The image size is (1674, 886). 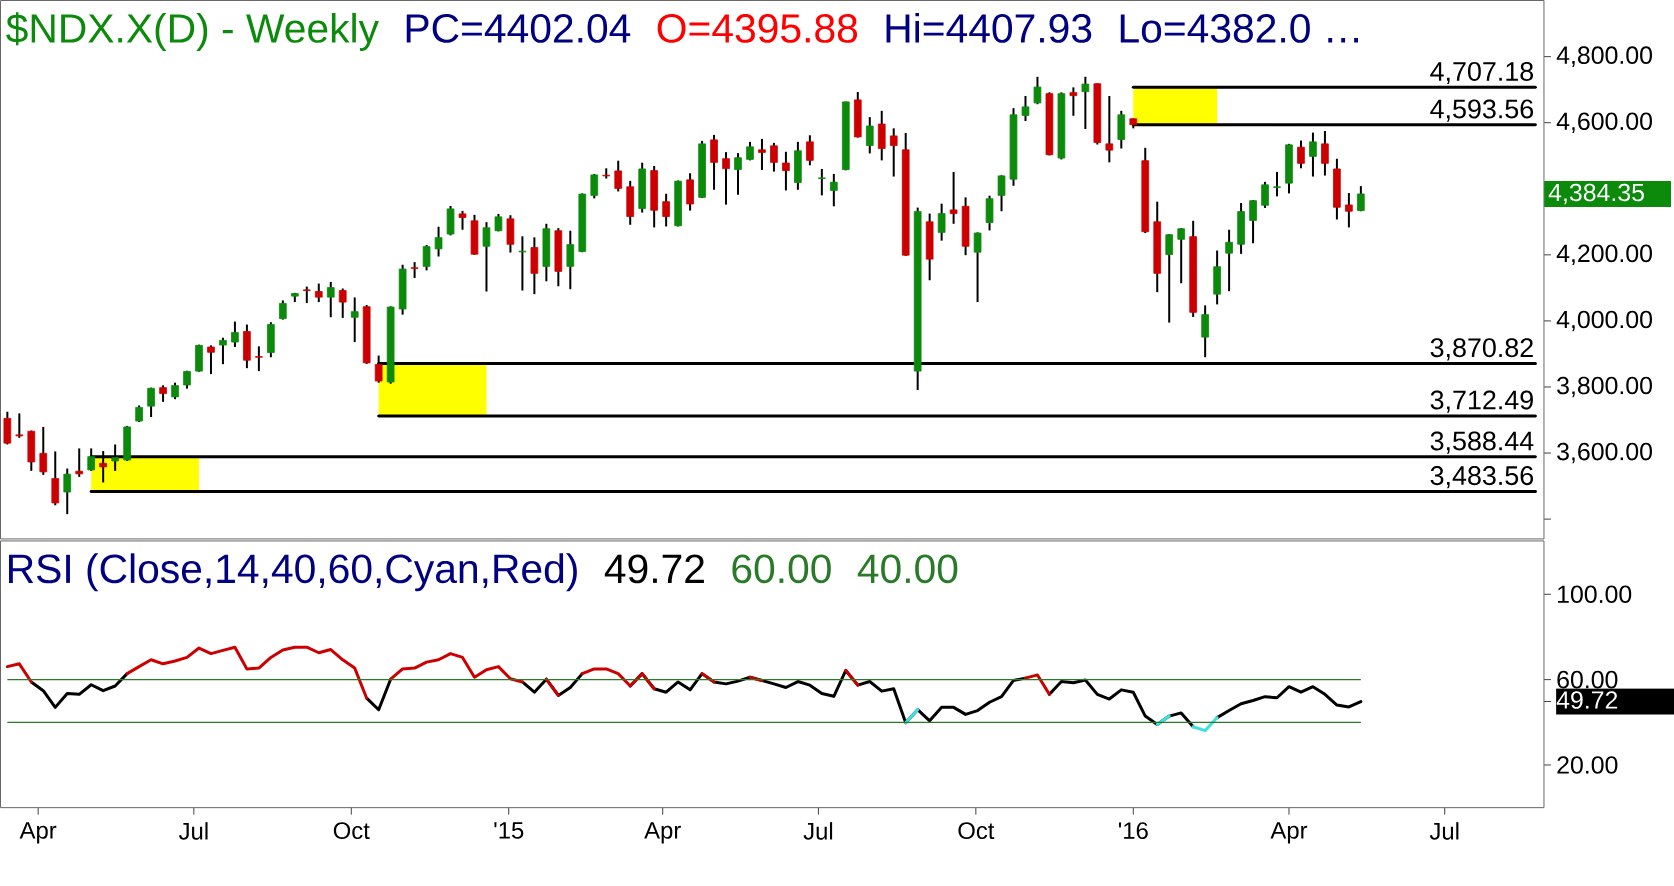 What do you see at coordinates (907, 569) in the screenshot?
I see `ref-line-label: 40.00` at bounding box center [907, 569].